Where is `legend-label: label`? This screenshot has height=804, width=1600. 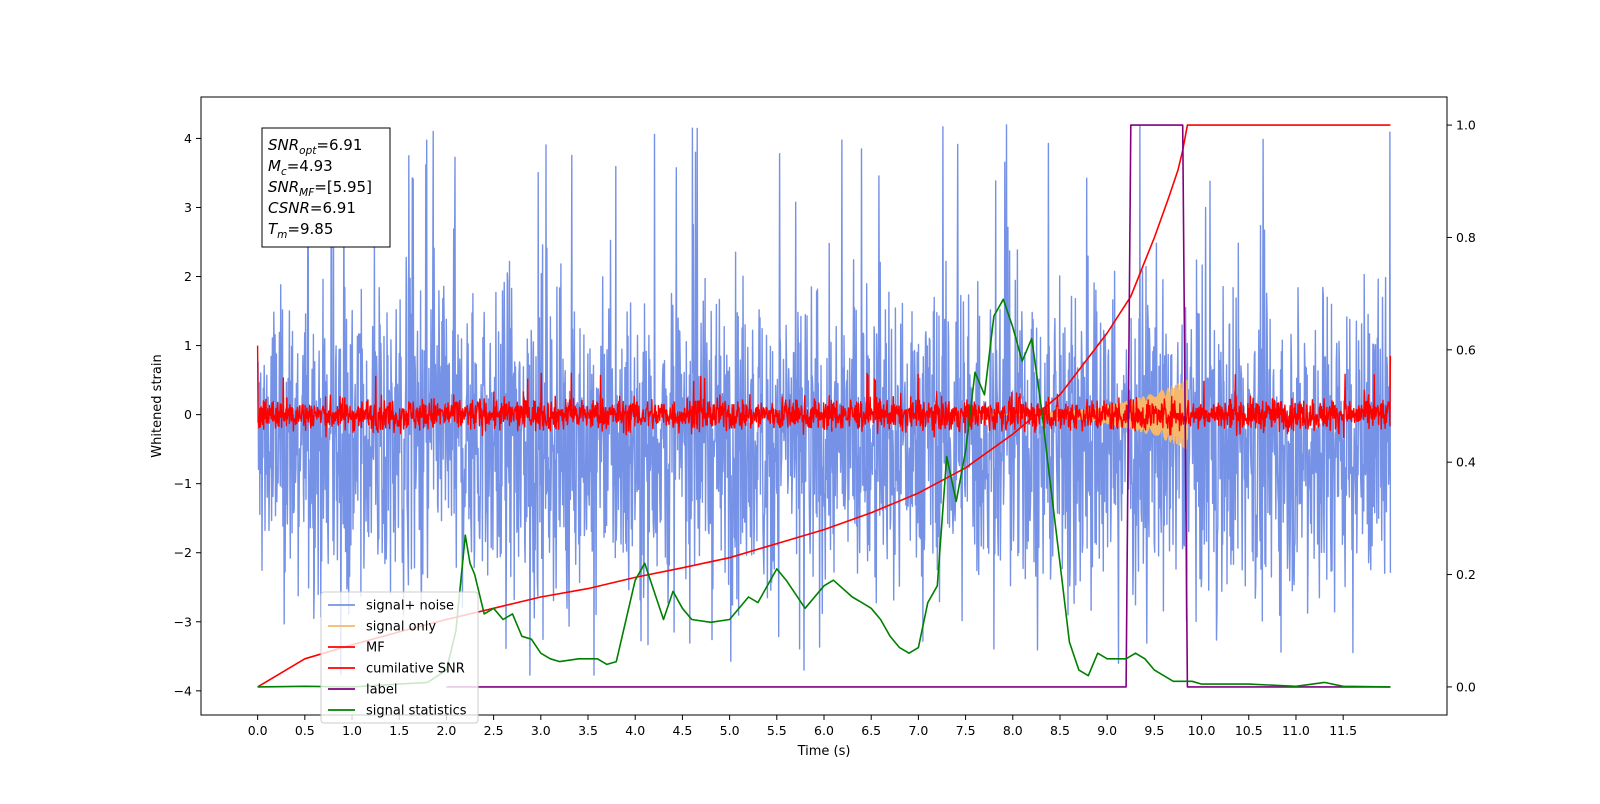
legend-label: label is located at coordinates (381, 690).